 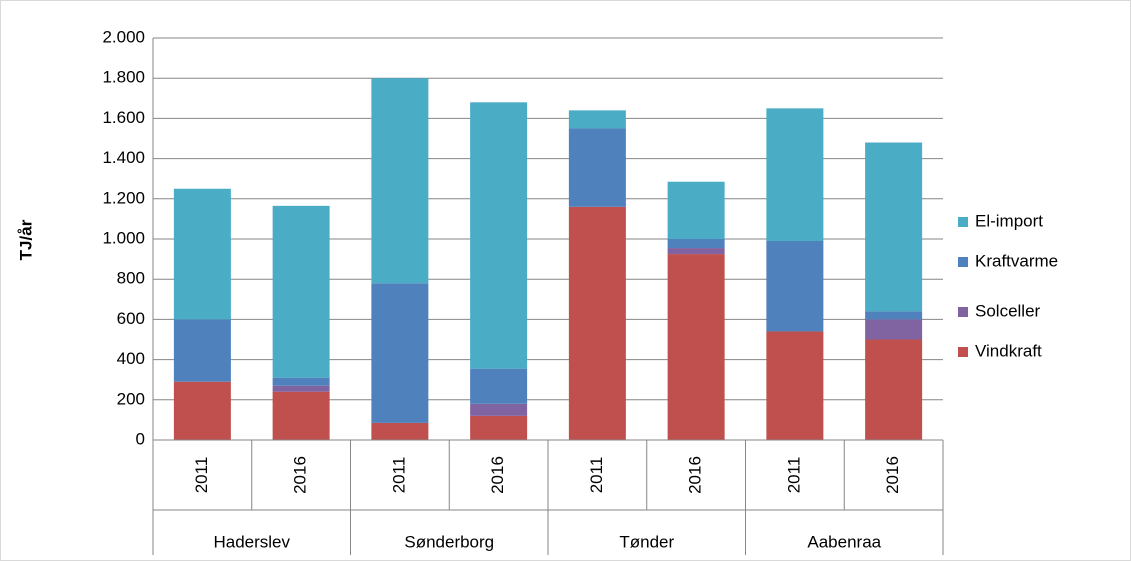 I want to click on legend-label: Kraftvarme, so click(x=1016, y=260).